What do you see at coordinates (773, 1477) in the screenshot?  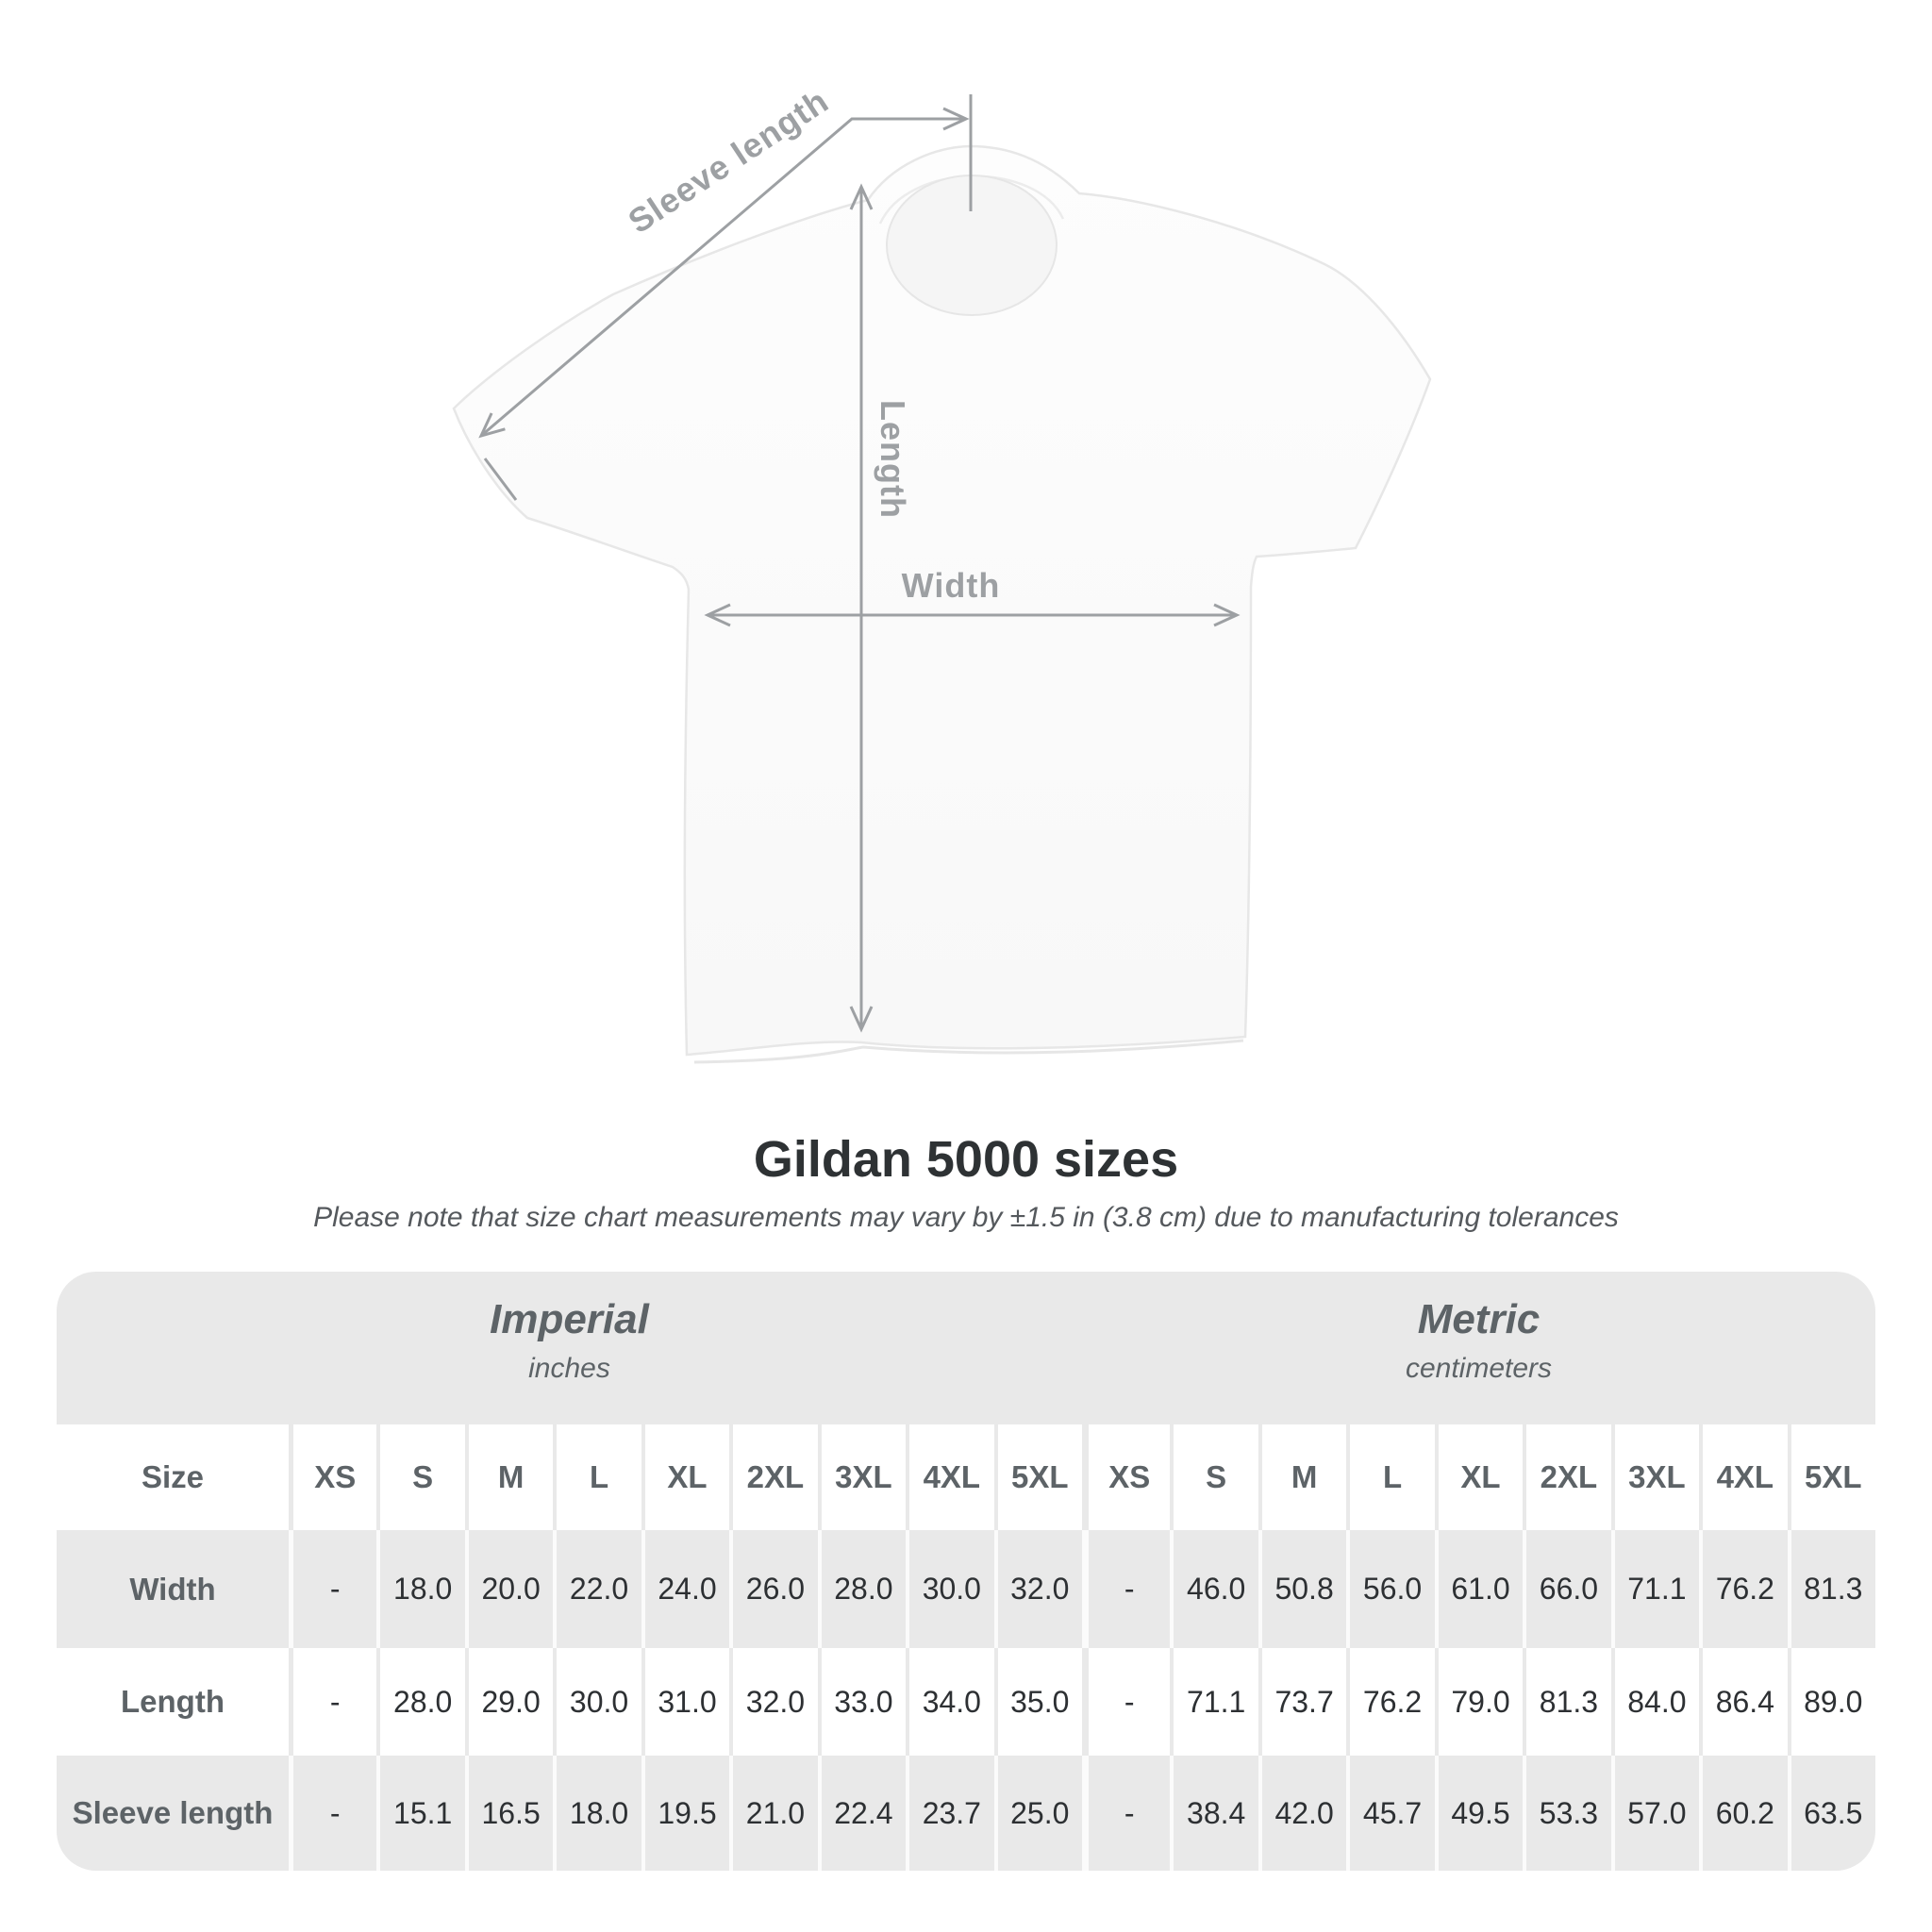 I see `size-header-imperial-2xl: 2XL` at bounding box center [773, 1477].